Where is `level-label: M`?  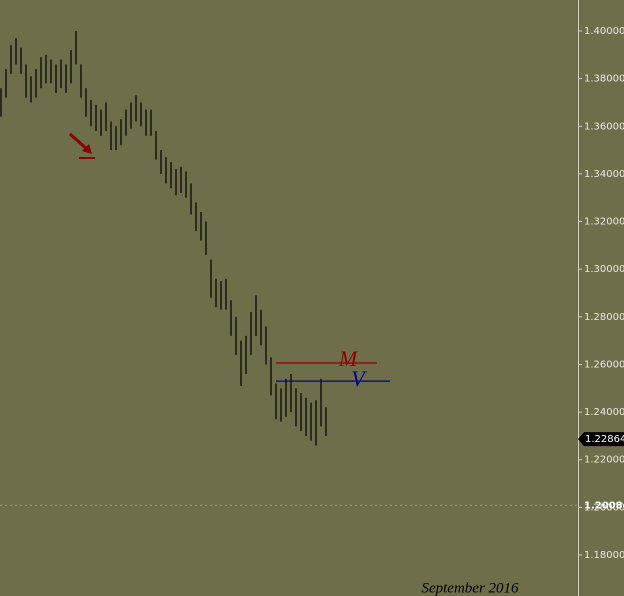 level-label: M is located at coordinates (348, 358).